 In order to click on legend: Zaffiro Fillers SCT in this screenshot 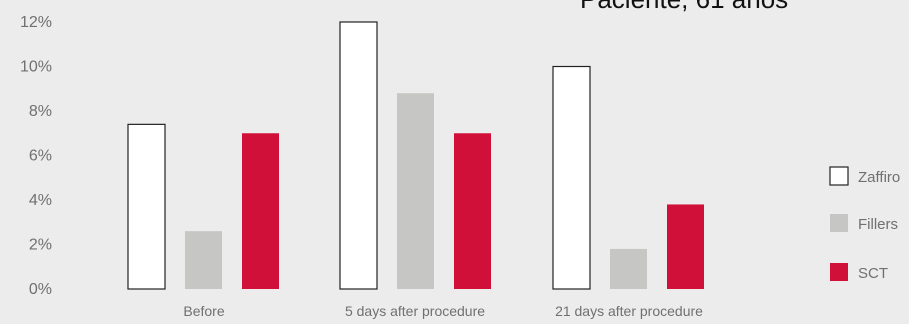, I will do `click(864, 224)`.